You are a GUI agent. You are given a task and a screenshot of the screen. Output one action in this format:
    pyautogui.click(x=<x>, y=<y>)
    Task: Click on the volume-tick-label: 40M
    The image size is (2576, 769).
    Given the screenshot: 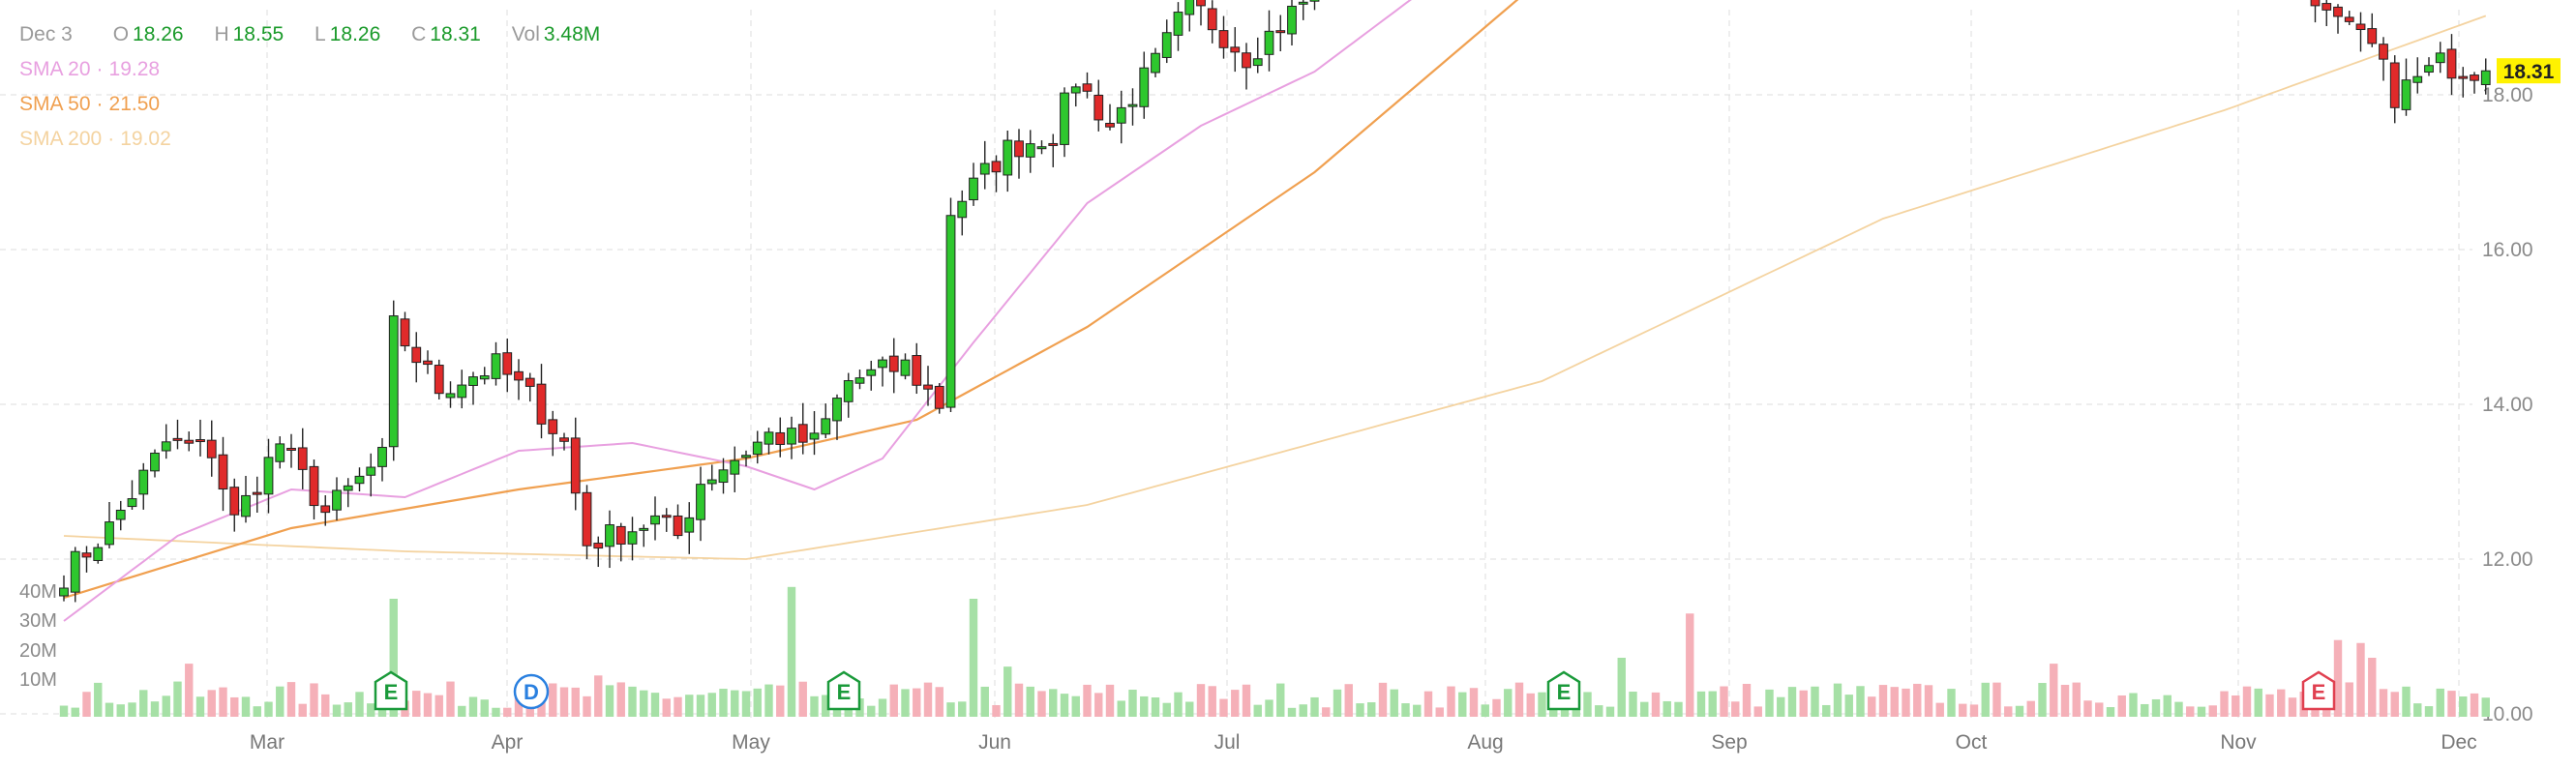 What is the action you would take?
    pyautogui.click(x=38, y=592)
    